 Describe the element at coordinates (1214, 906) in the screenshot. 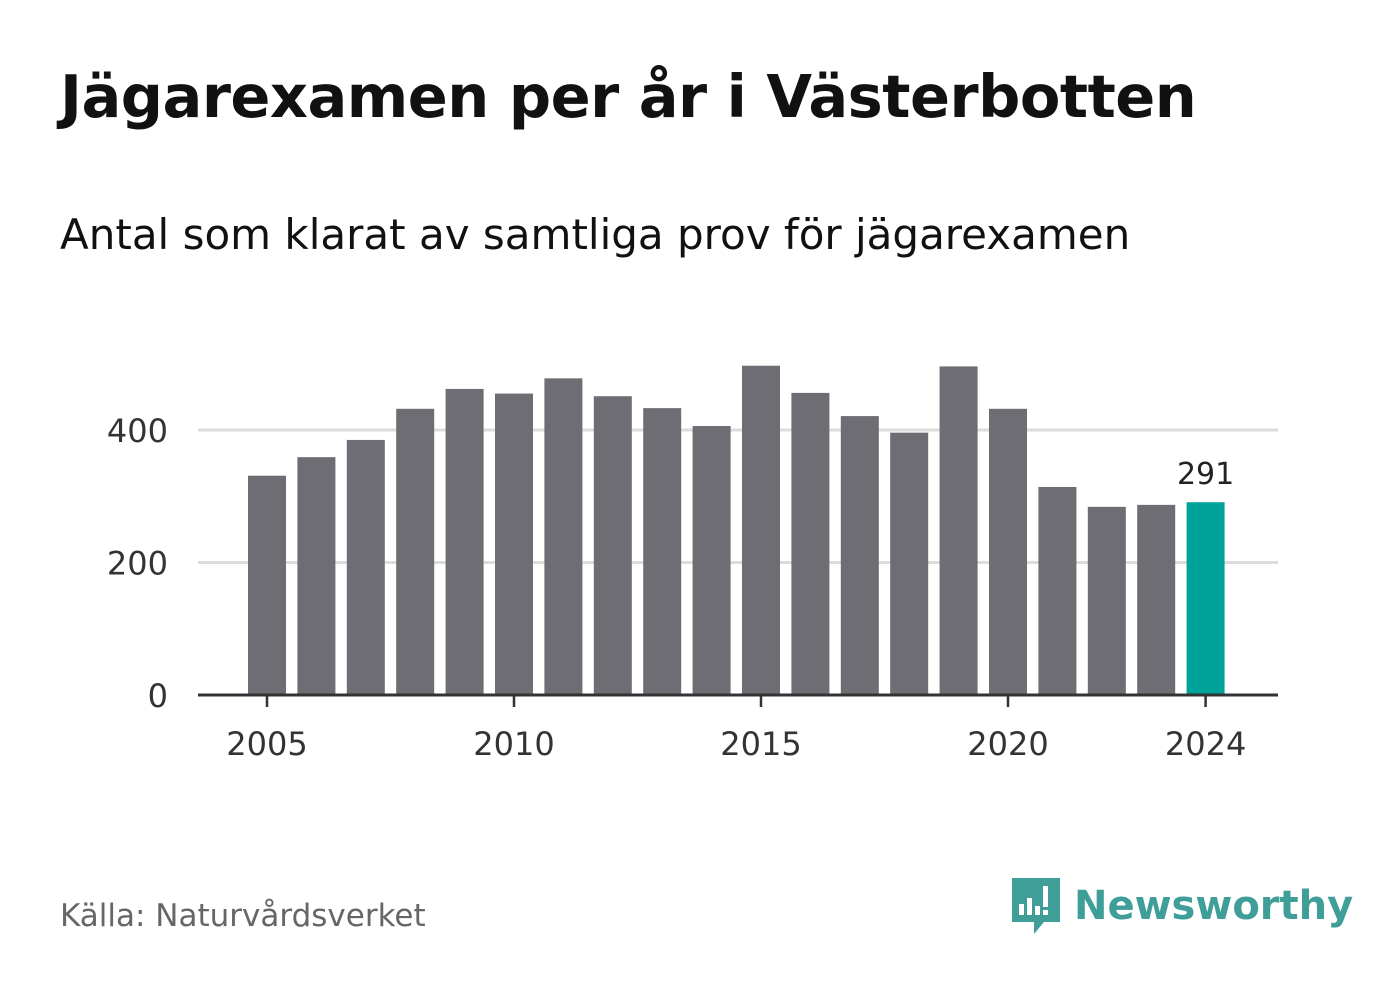

I see `brand-name: Newsworthy` at that location.